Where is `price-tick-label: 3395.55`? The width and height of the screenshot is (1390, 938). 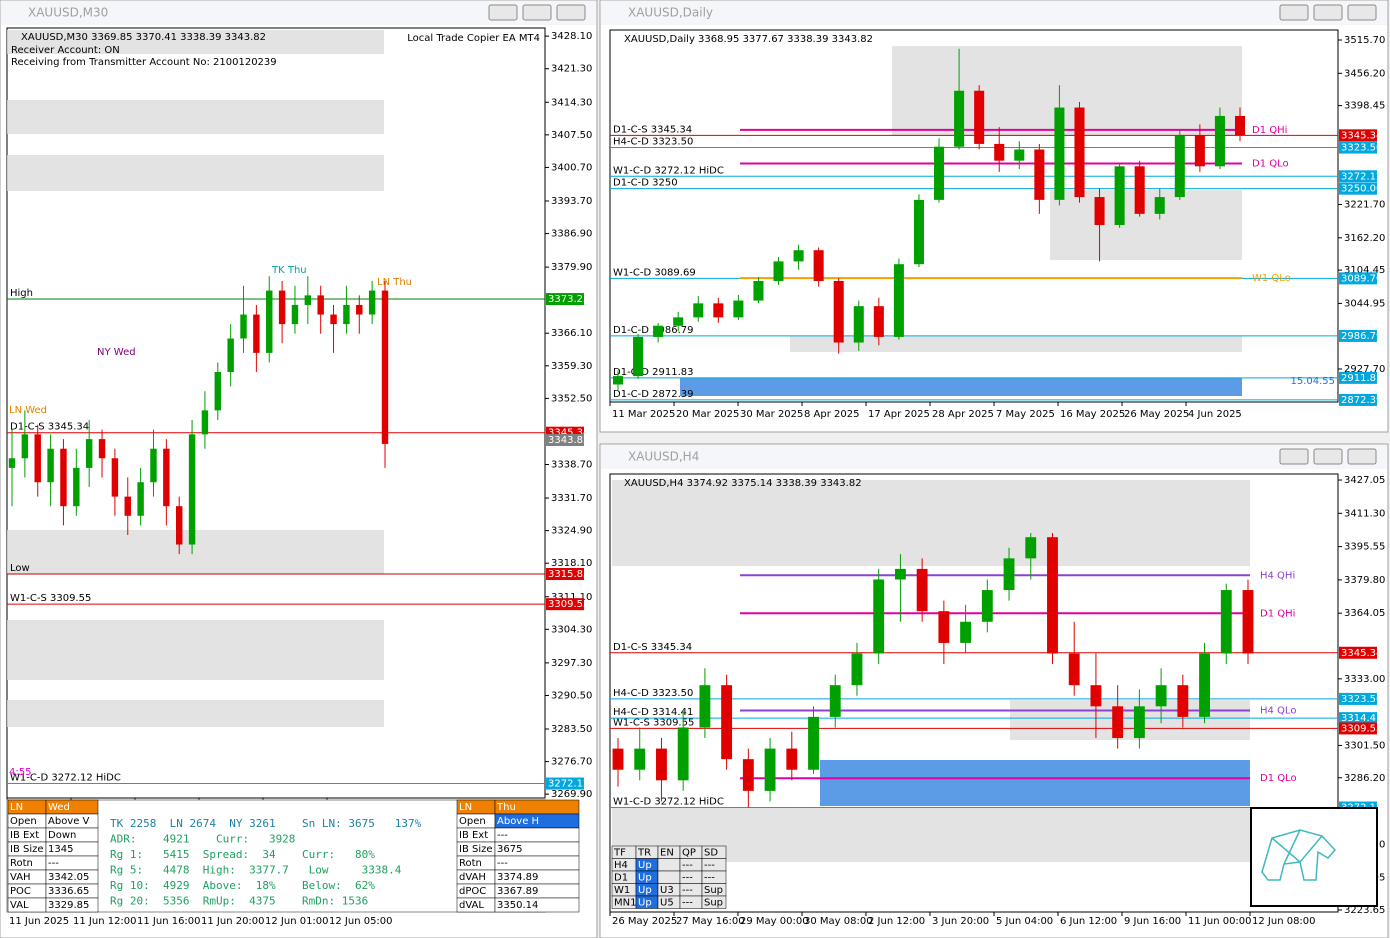
price-tick-label: 3395.55 is located at coordinates (1364, 547).